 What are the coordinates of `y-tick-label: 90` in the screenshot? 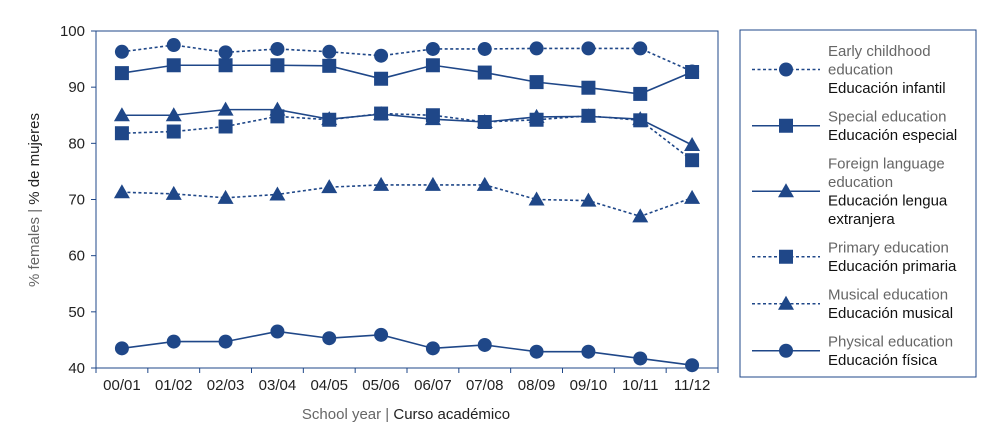 It's located at (76, 87).